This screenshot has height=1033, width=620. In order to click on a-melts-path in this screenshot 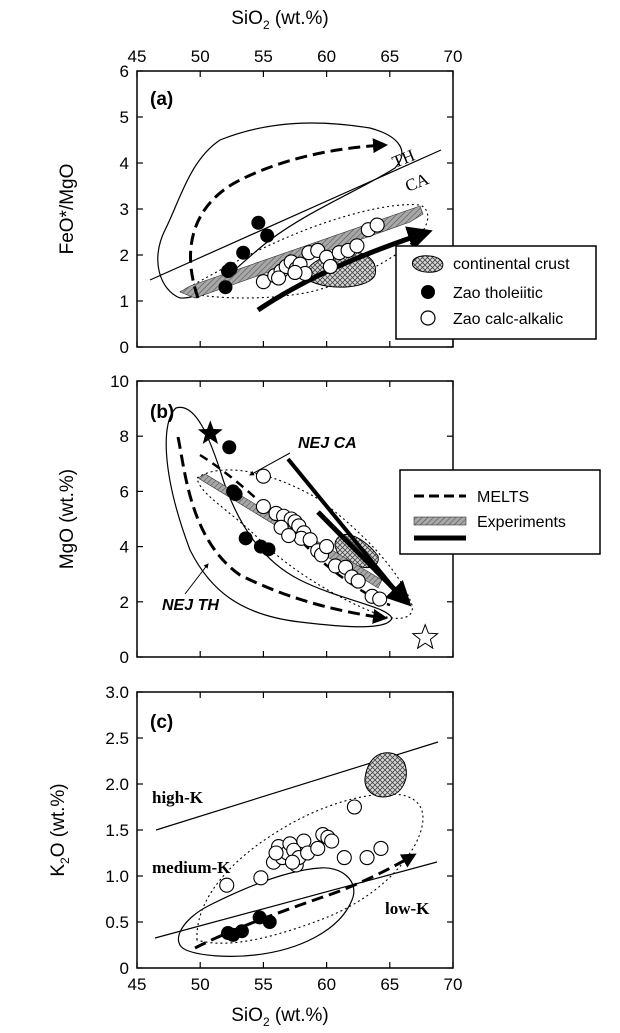, I will do `click(288, 218)`.